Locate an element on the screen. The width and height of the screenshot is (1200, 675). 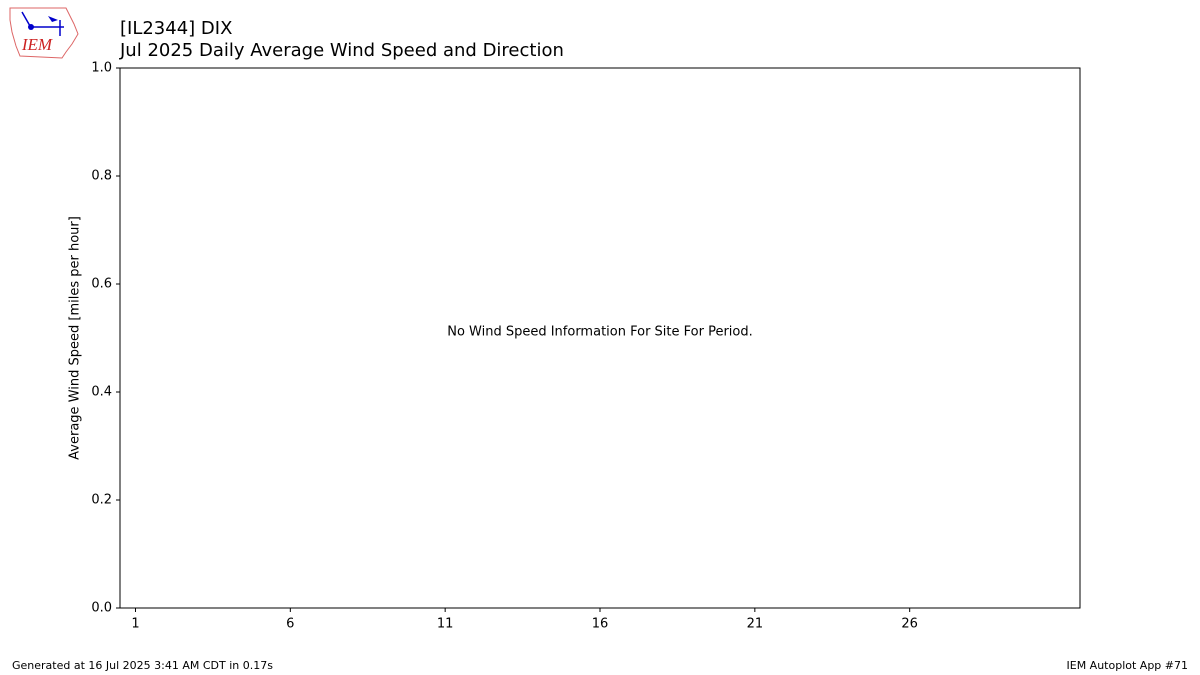
y-axis-label: Average Wind Speed [miles per hour] is located at coordinates (75, 338).